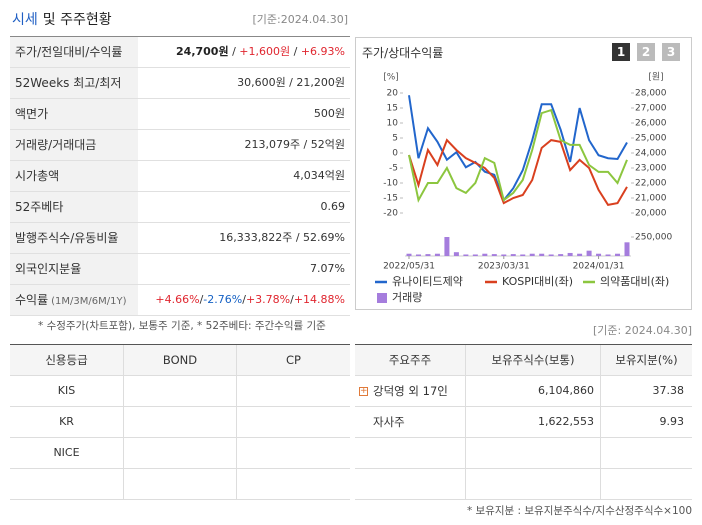 The width and height of the screenshot is (702, 525). Describe the element at coordinates (39, 207) in the screenshot. I see `label: 52주베타` at that location.